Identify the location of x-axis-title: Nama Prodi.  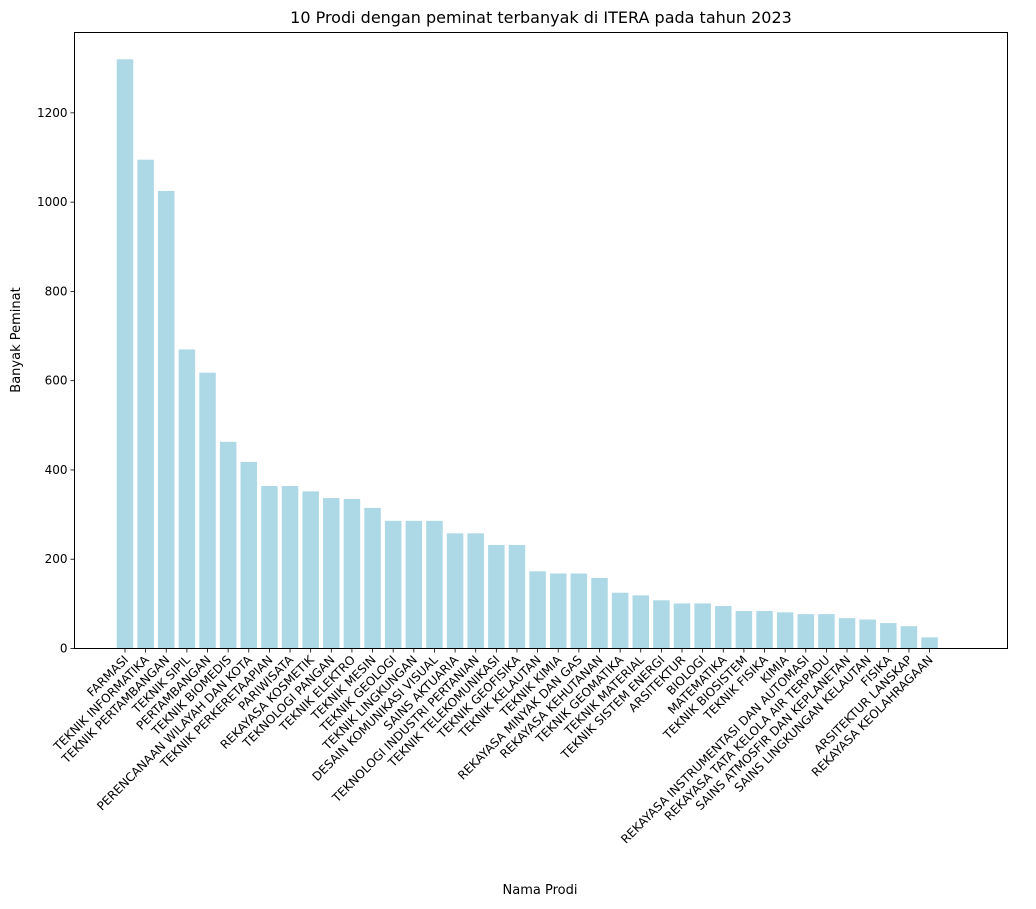
(540, 890).